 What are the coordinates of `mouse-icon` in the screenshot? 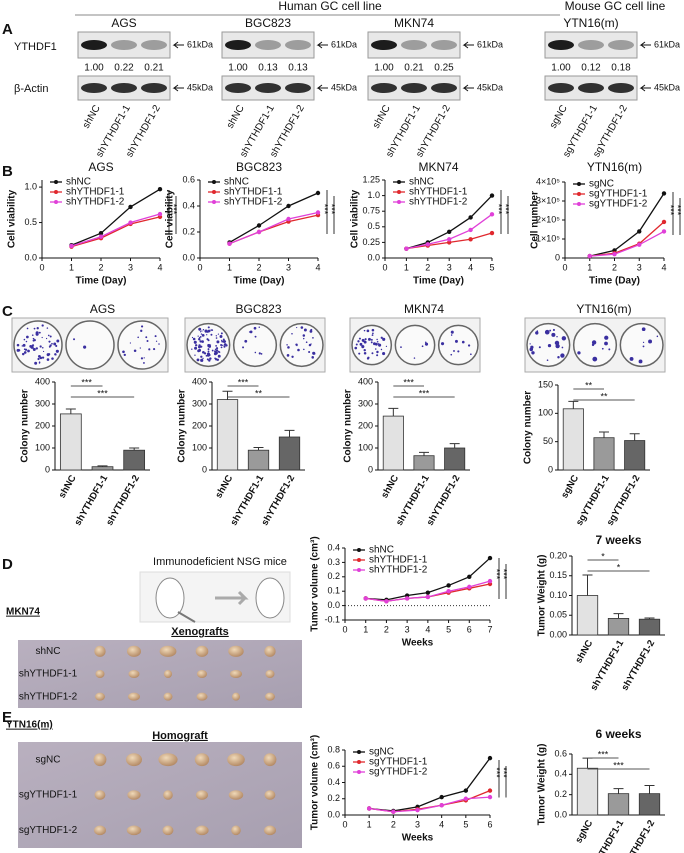 It's located at (270, 598).